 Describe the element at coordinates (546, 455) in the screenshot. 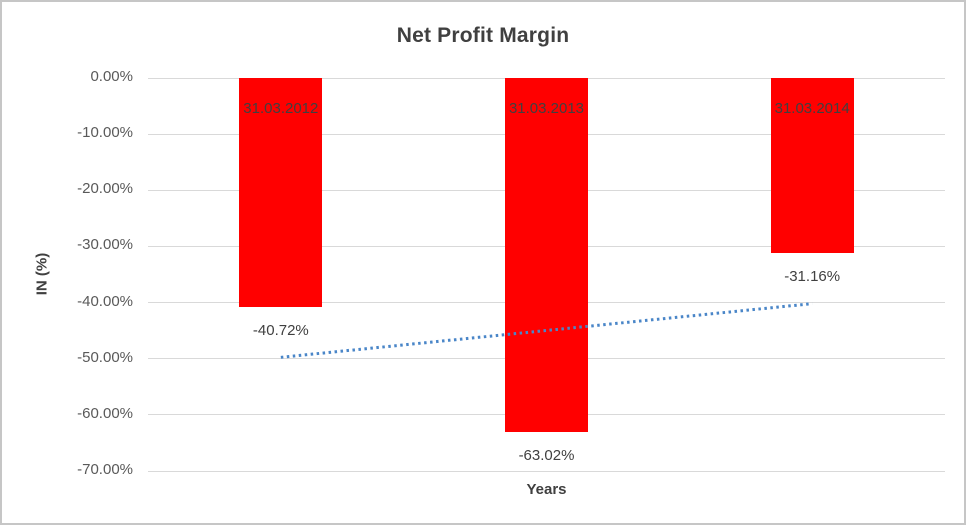

I see `value-label: -63.02%` at that location.